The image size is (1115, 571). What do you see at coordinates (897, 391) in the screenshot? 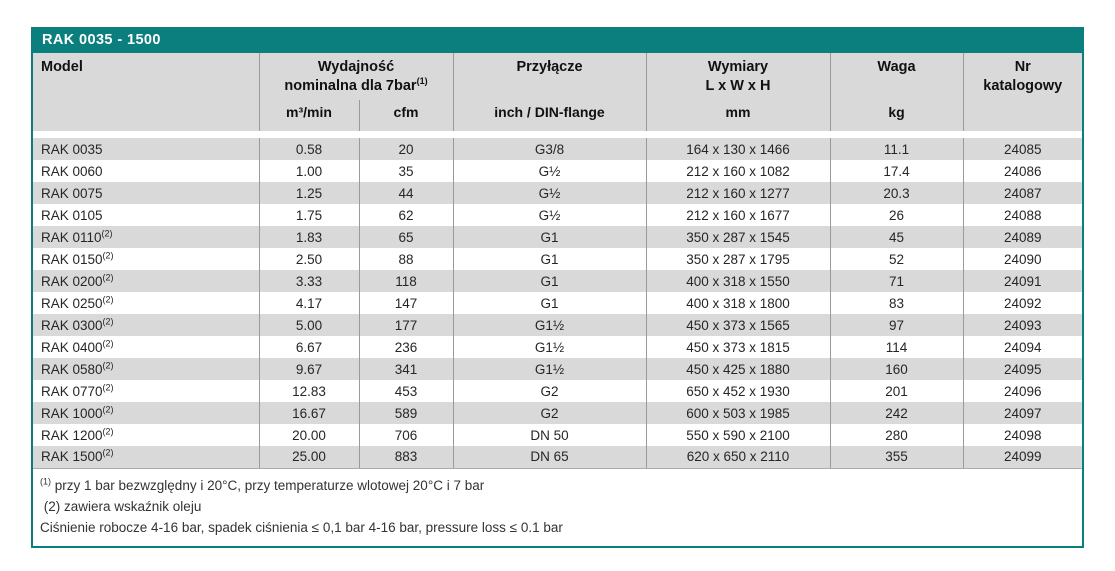
I see `cell-weight: 201` at bounding box center [897, 391].